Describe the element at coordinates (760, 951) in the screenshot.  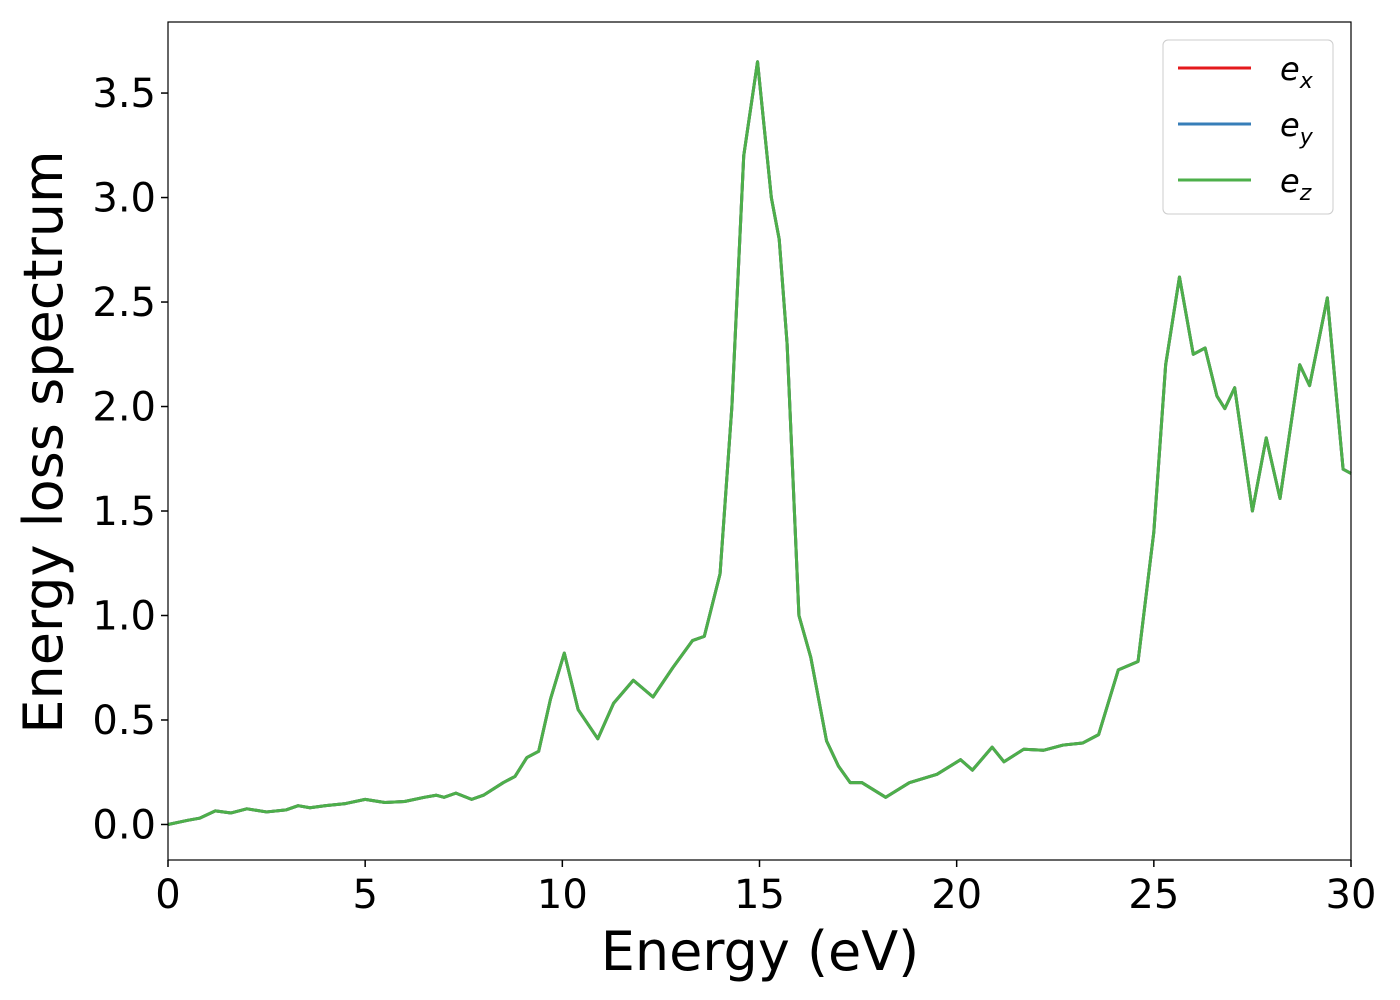
I see `x-axis-label: Energy (eV)` at that location.